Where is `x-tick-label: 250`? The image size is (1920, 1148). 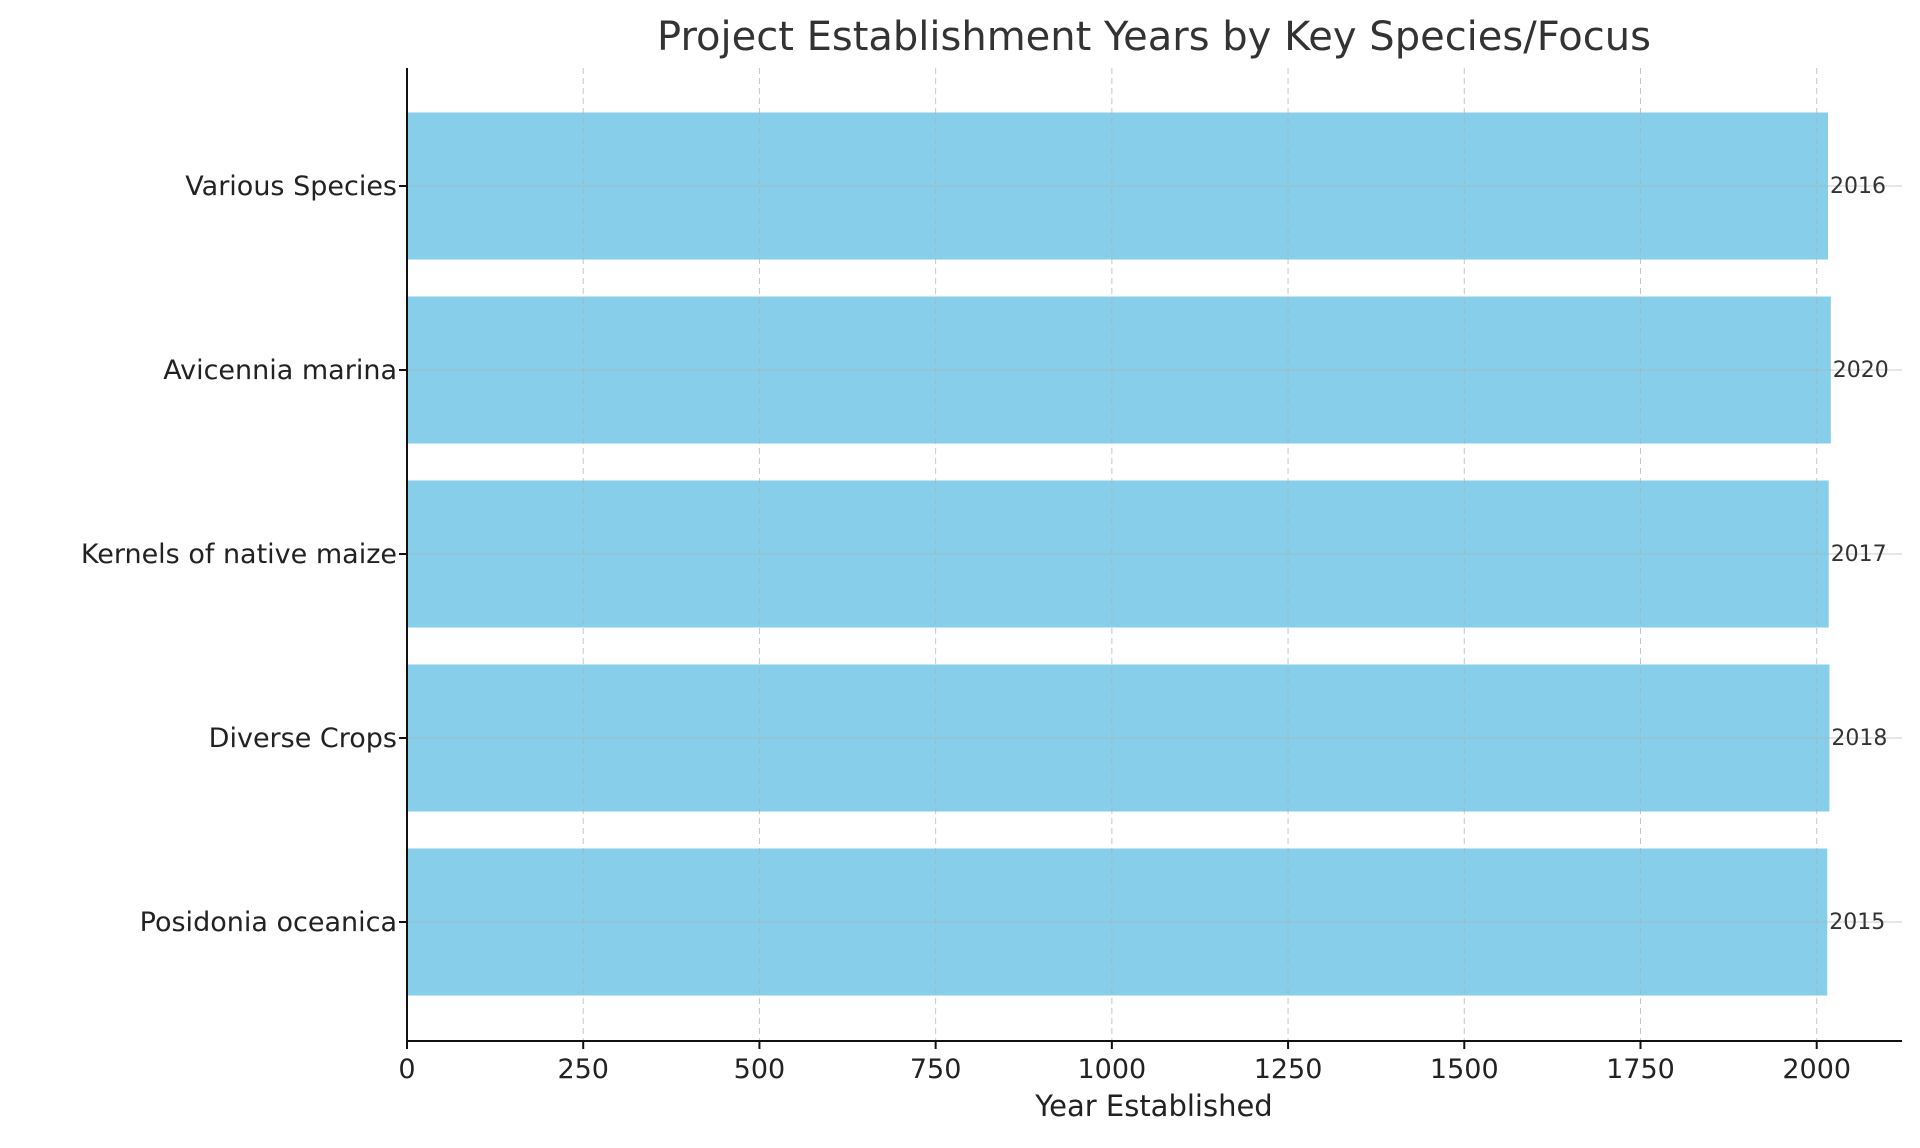 x-tick-label: 250 is located at coordinates (583, 1069).